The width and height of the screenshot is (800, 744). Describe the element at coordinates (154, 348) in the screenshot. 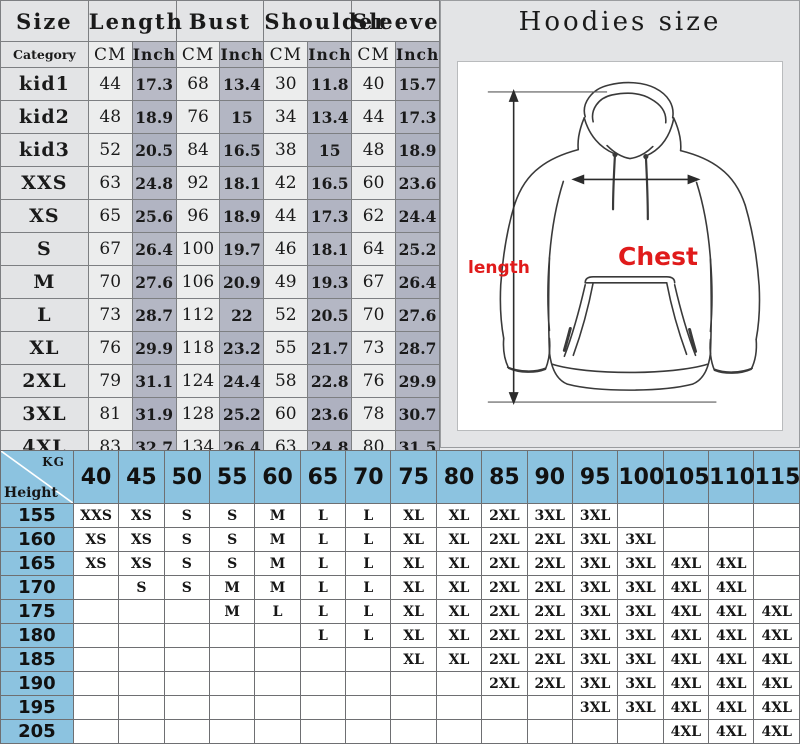

I see `measurements-cell-length-in: 29.9` at that location.